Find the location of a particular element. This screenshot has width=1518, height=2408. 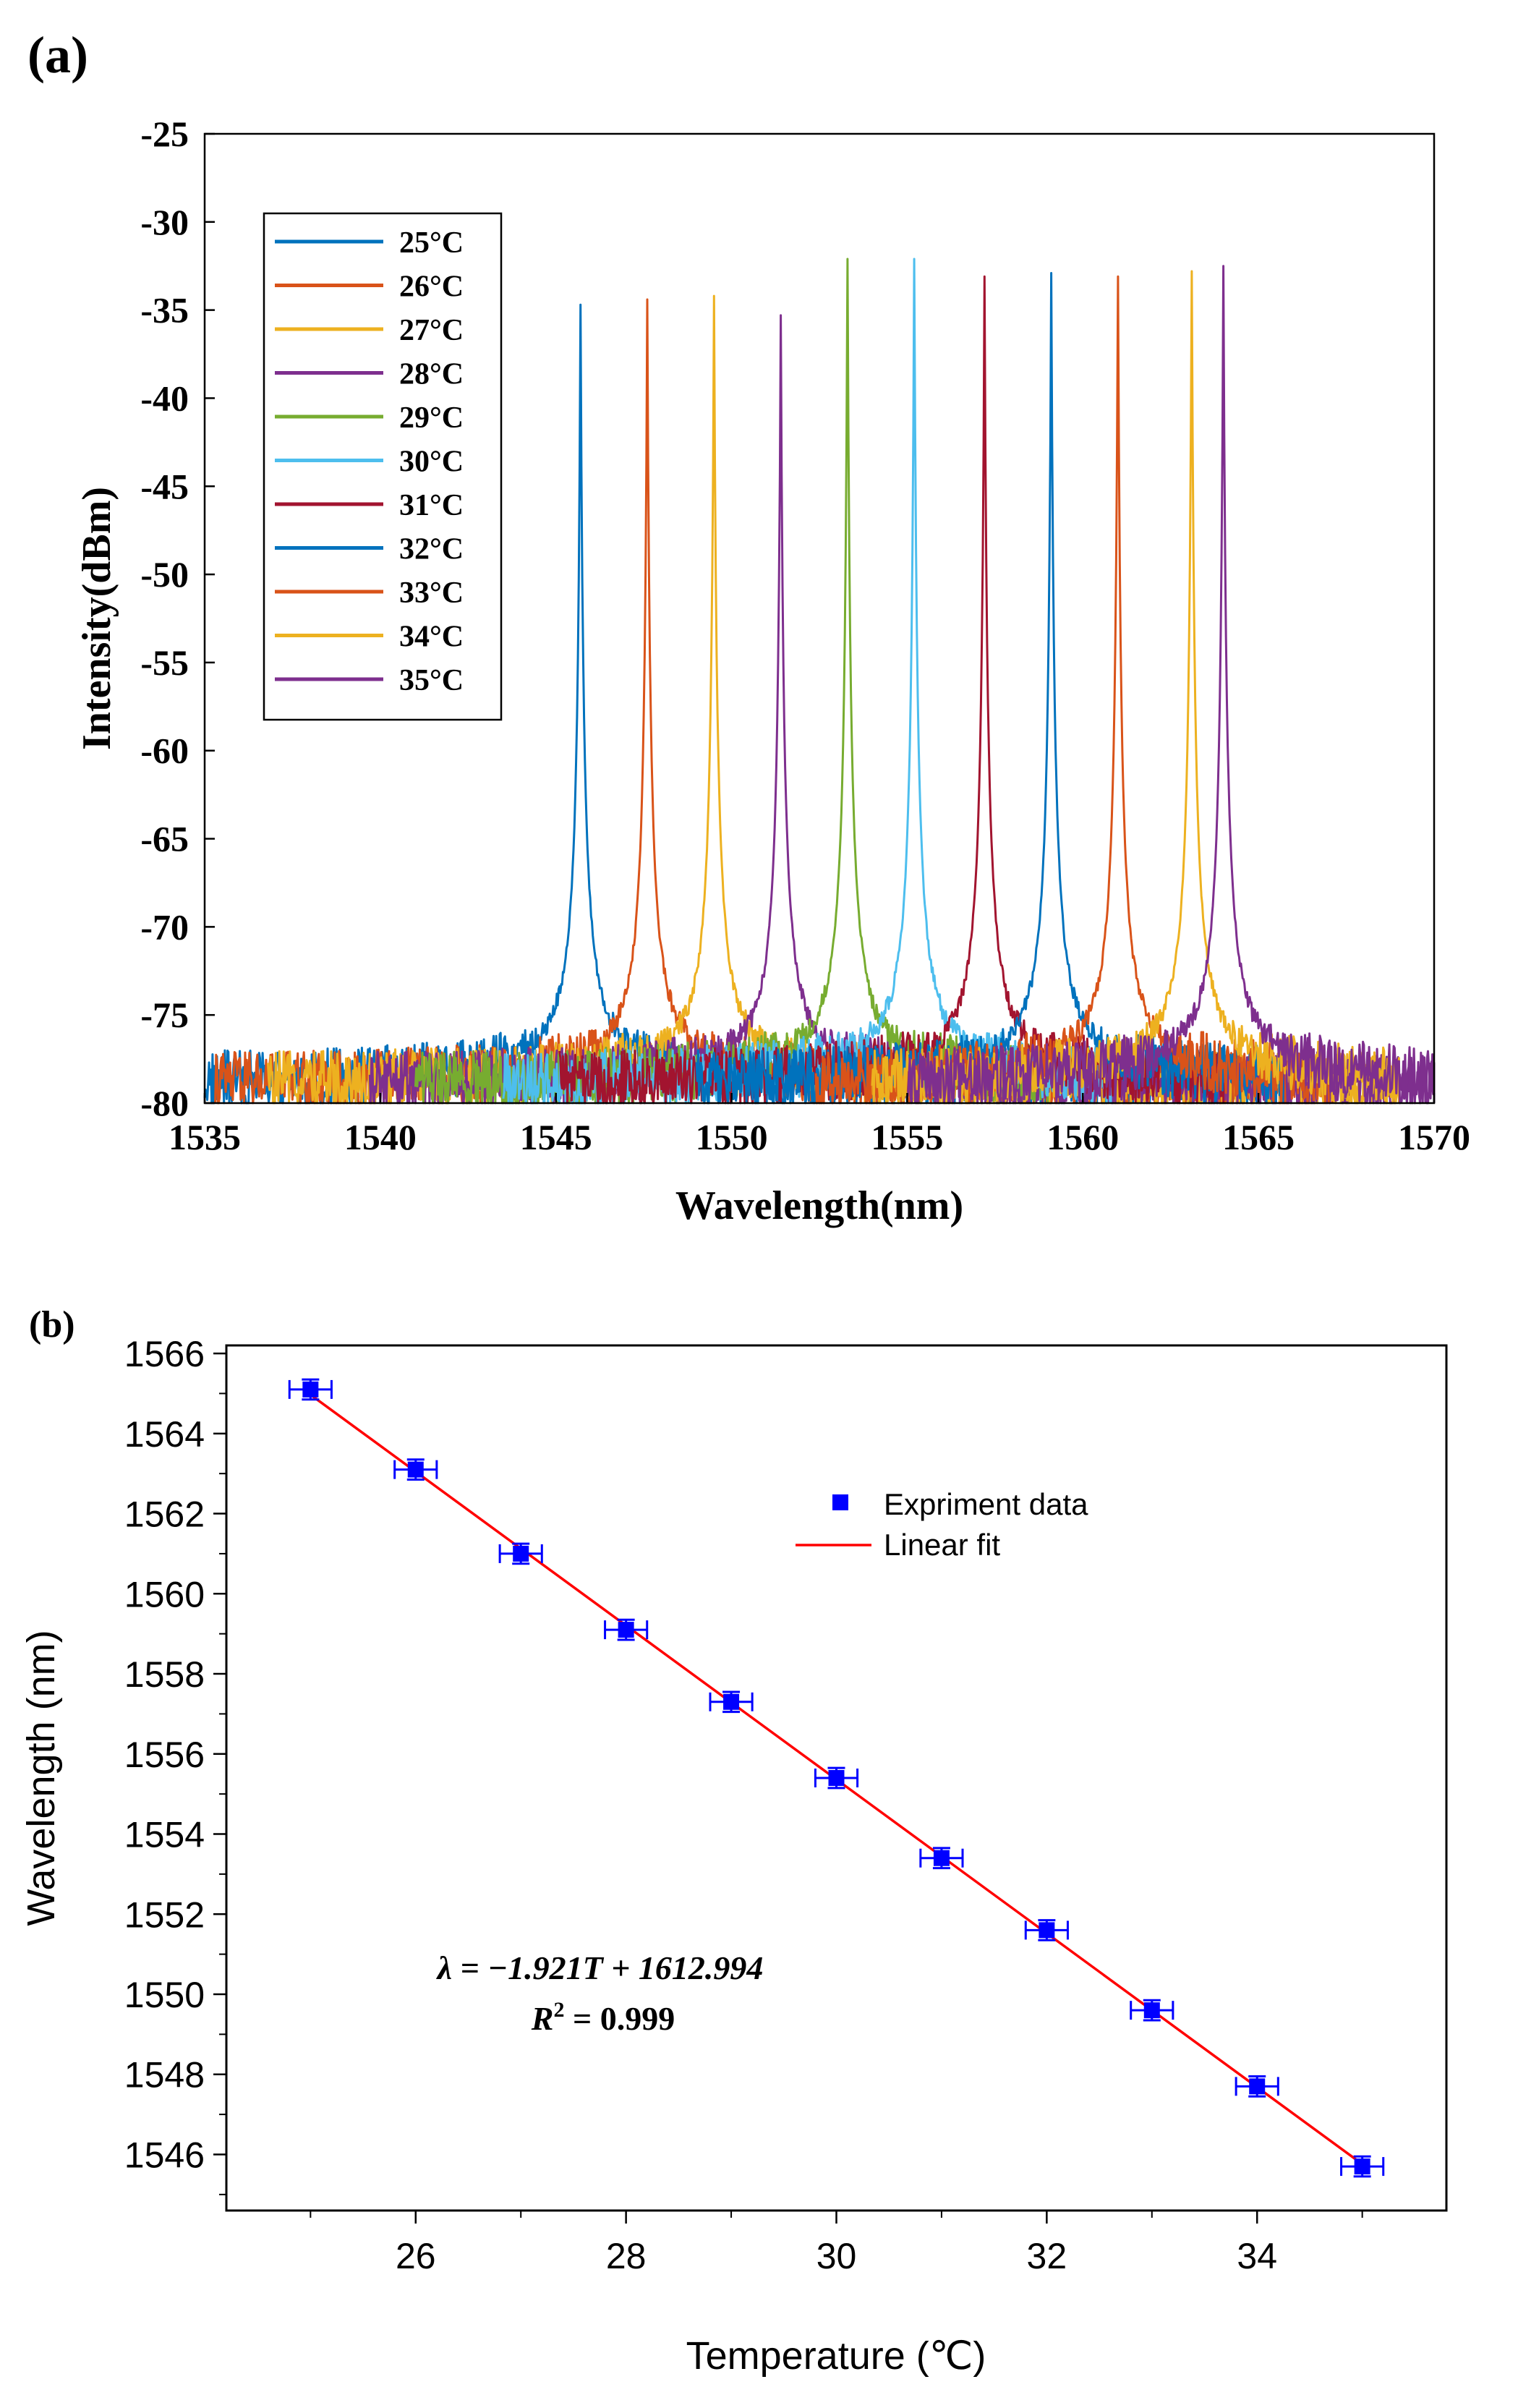

x-tick-label: 34 is located at coordinates (1257, 2256).